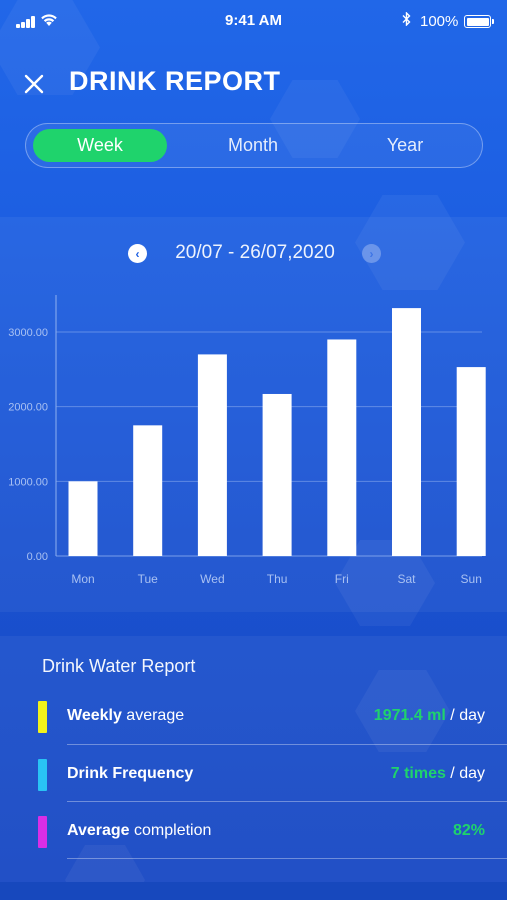 This screenshot has width=507, height=900. What do you see at coordinates (212, 455) in the screenshot?
I see `bar-wed` at bounding box center [212, 455].